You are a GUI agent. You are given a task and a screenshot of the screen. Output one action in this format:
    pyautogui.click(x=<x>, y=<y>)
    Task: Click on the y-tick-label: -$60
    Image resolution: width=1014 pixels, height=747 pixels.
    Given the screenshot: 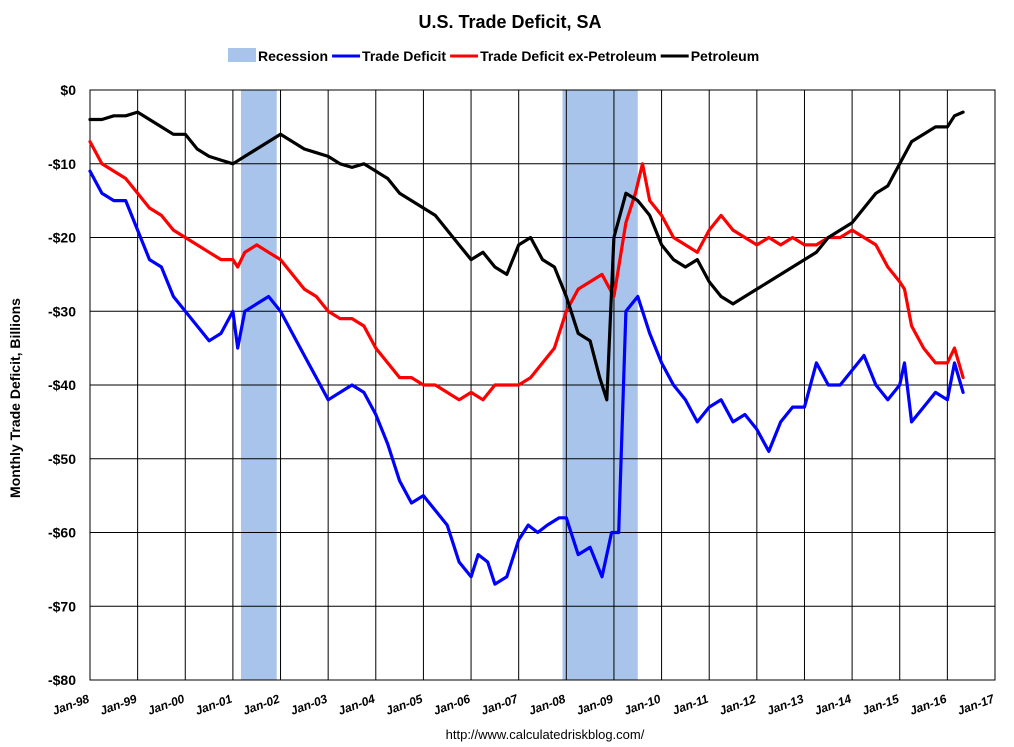 What is the action you would take?
    pyautogui.click(x=62, y=533)
    